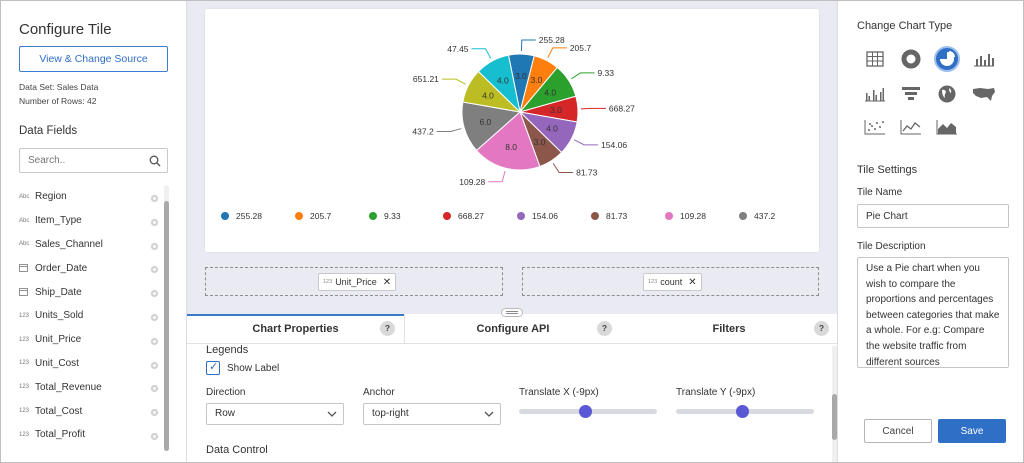  I want to click on legend-label: 154.06, so click(545, 216).